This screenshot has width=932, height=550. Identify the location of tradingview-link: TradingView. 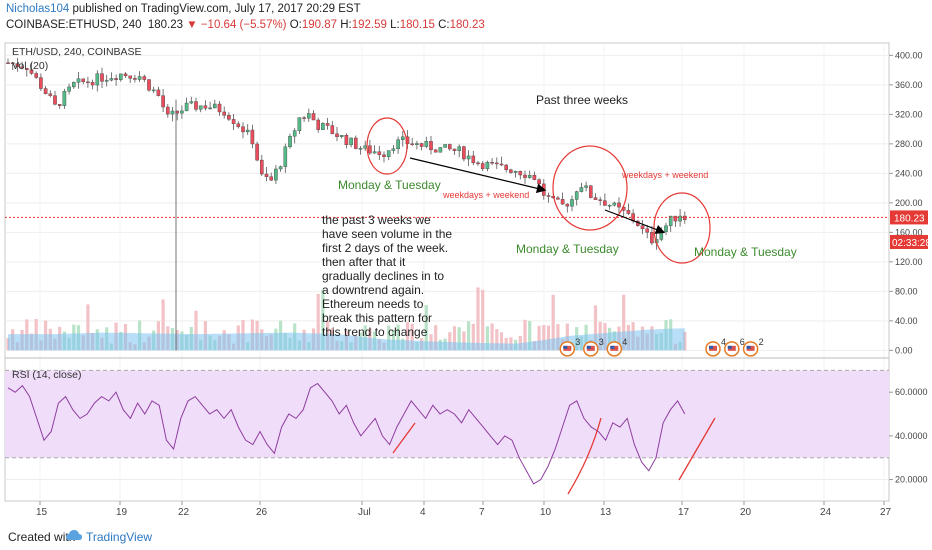
(119, 537).